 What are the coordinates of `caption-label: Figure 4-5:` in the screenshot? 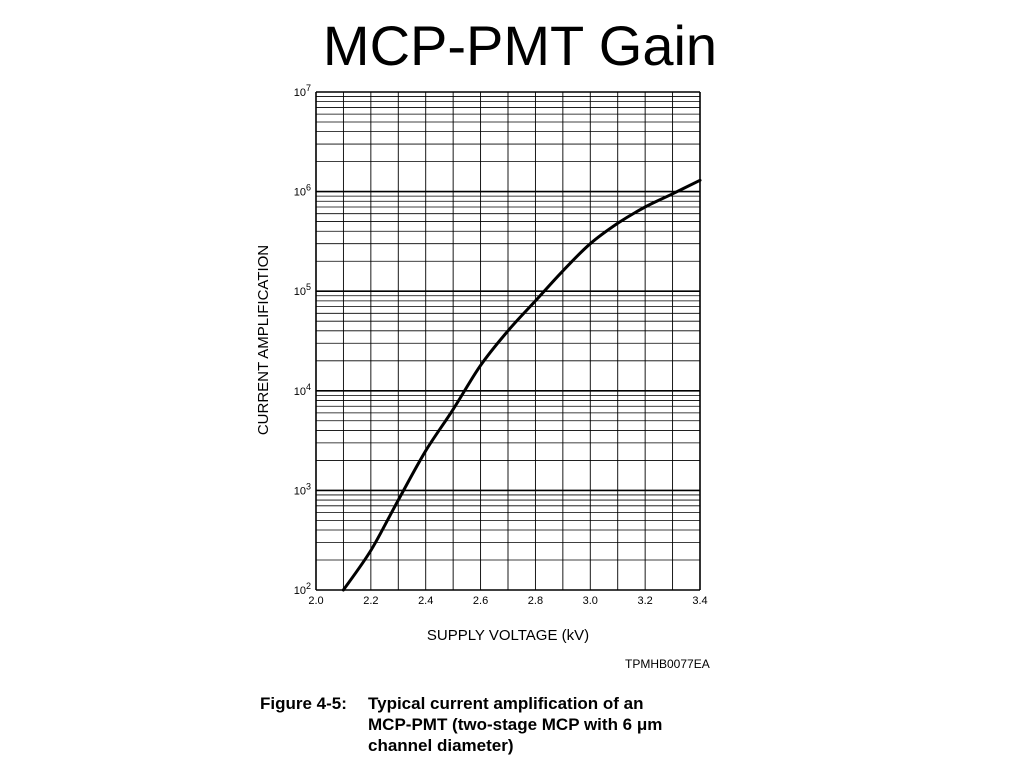 It's located at (303, 703).